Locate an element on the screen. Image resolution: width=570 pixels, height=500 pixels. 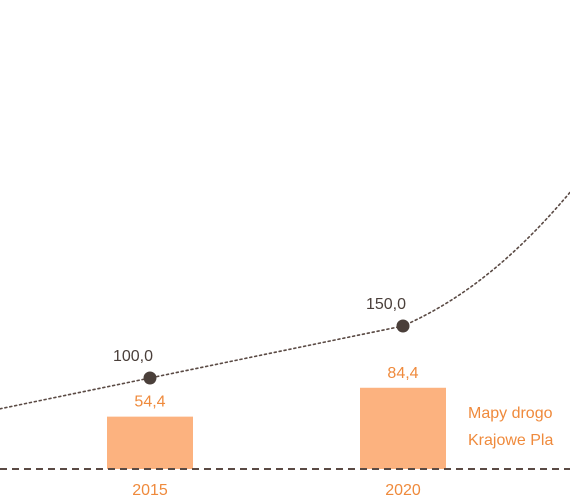
bar-value-label-2020: 84,4 is located at coordinates (402, 373).